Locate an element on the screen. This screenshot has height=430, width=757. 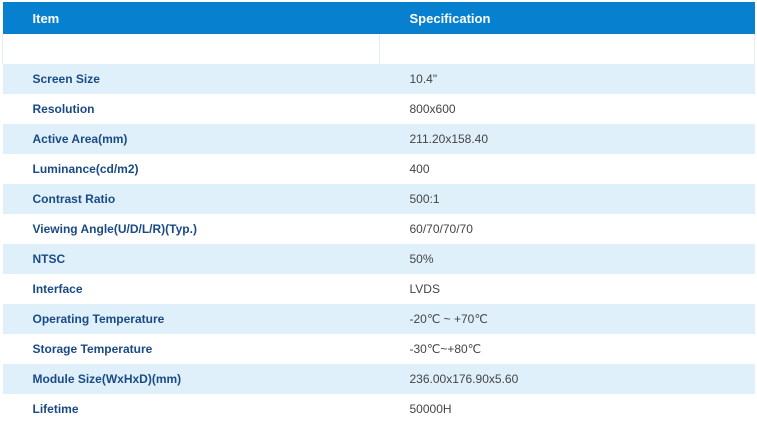
table-row: Lifetime 50000H is located at coordinates (378, 409).